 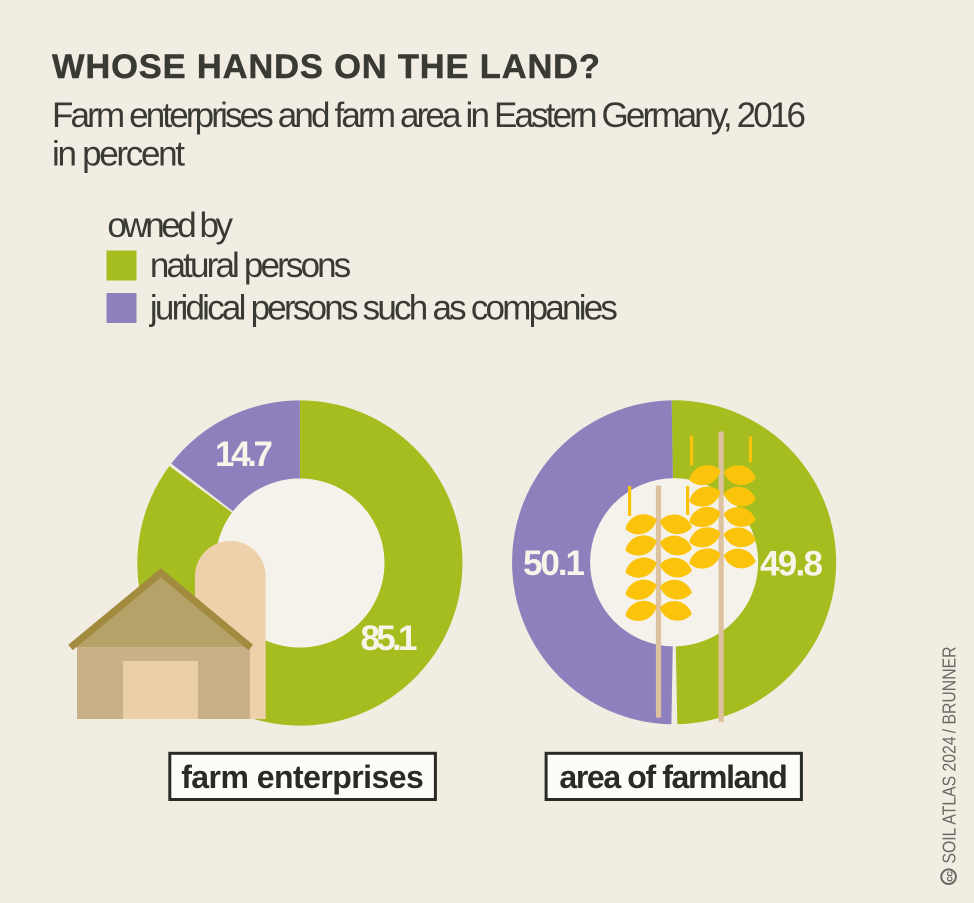 I want to click on svg-text:juridical persons such as comp: juridical persons such as companies, so click(x=383, y=307).